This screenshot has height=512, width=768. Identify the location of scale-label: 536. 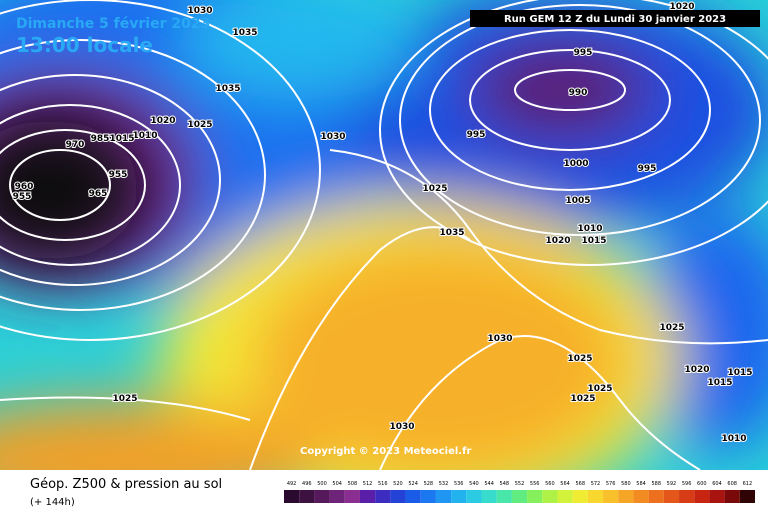
(459, 484).